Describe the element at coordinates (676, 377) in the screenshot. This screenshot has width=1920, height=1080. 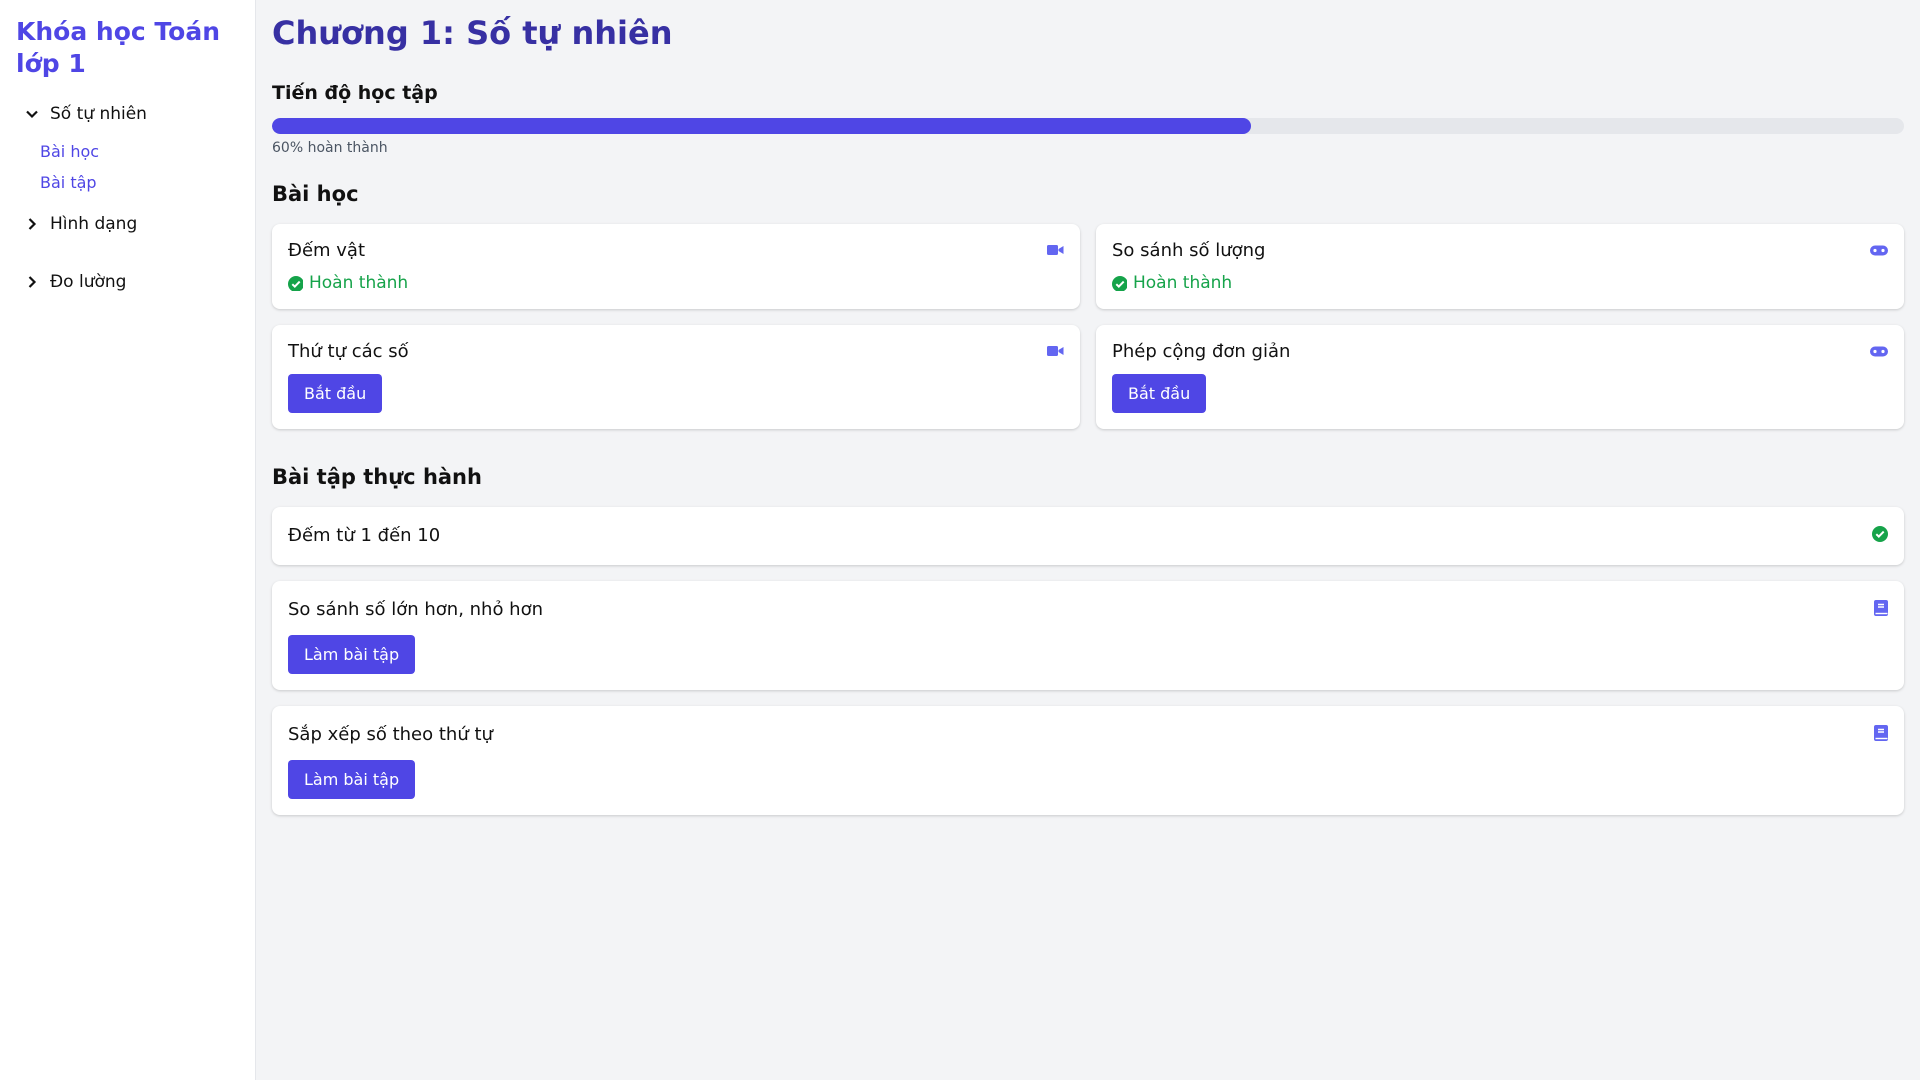
I see `lesson-card: Thứ tự các số Bắt đầu` at that location.